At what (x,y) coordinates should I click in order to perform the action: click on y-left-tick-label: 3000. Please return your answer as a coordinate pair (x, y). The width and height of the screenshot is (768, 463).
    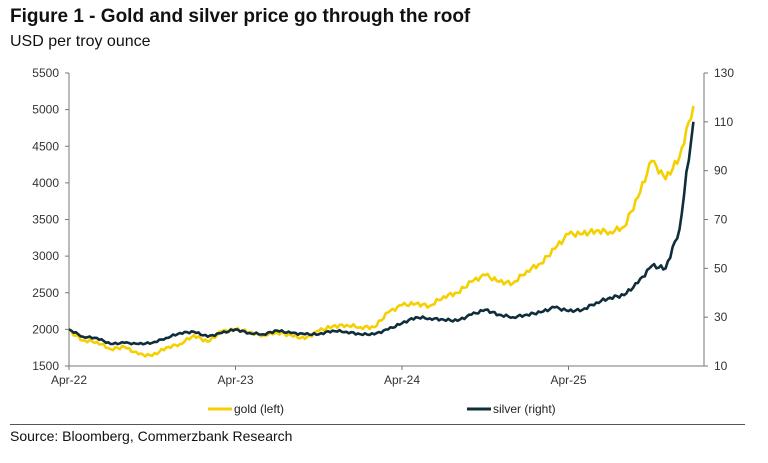
    Looking at the image, I should click on (45, 256).